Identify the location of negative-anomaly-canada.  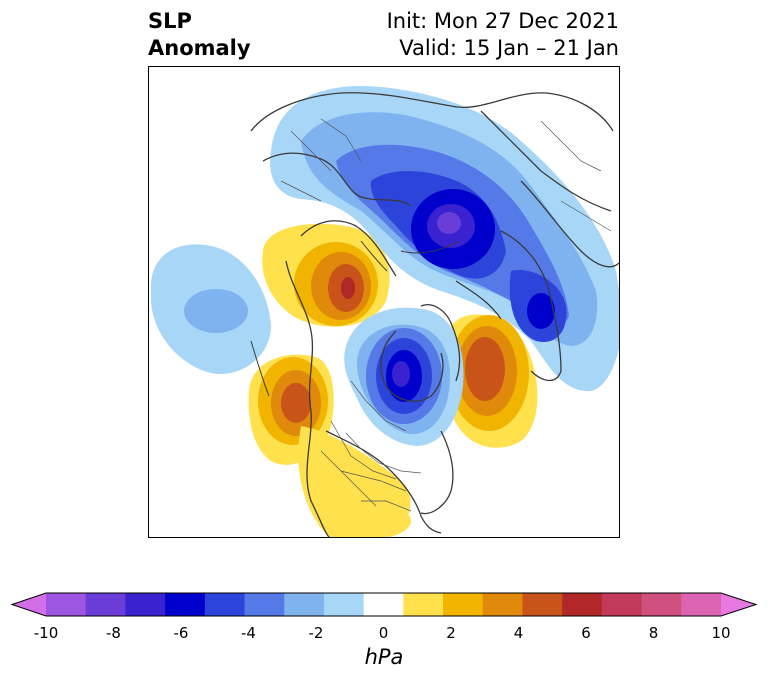
(404, 376).